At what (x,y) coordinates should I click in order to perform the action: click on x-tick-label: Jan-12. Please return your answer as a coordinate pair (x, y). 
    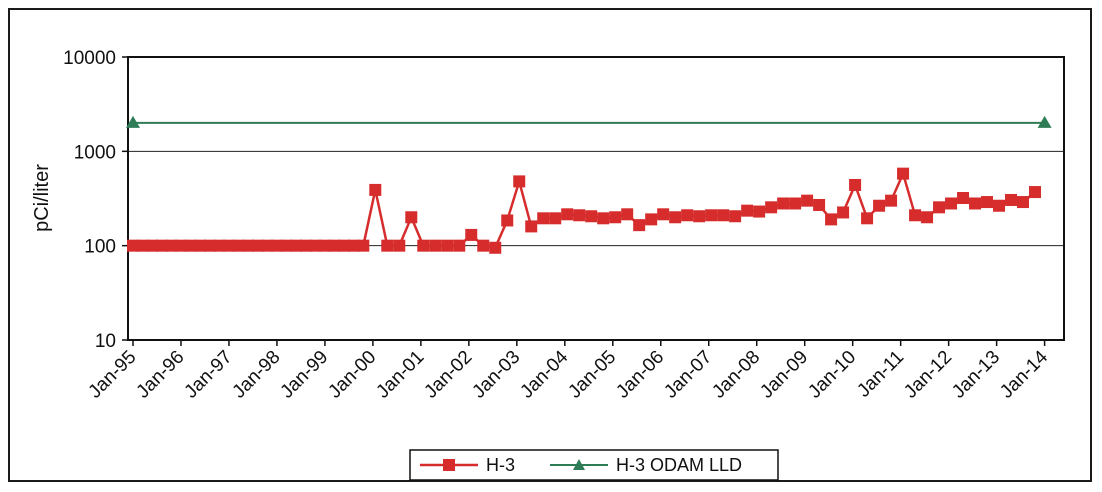
    Looking at the image, I should click on (928, 375).